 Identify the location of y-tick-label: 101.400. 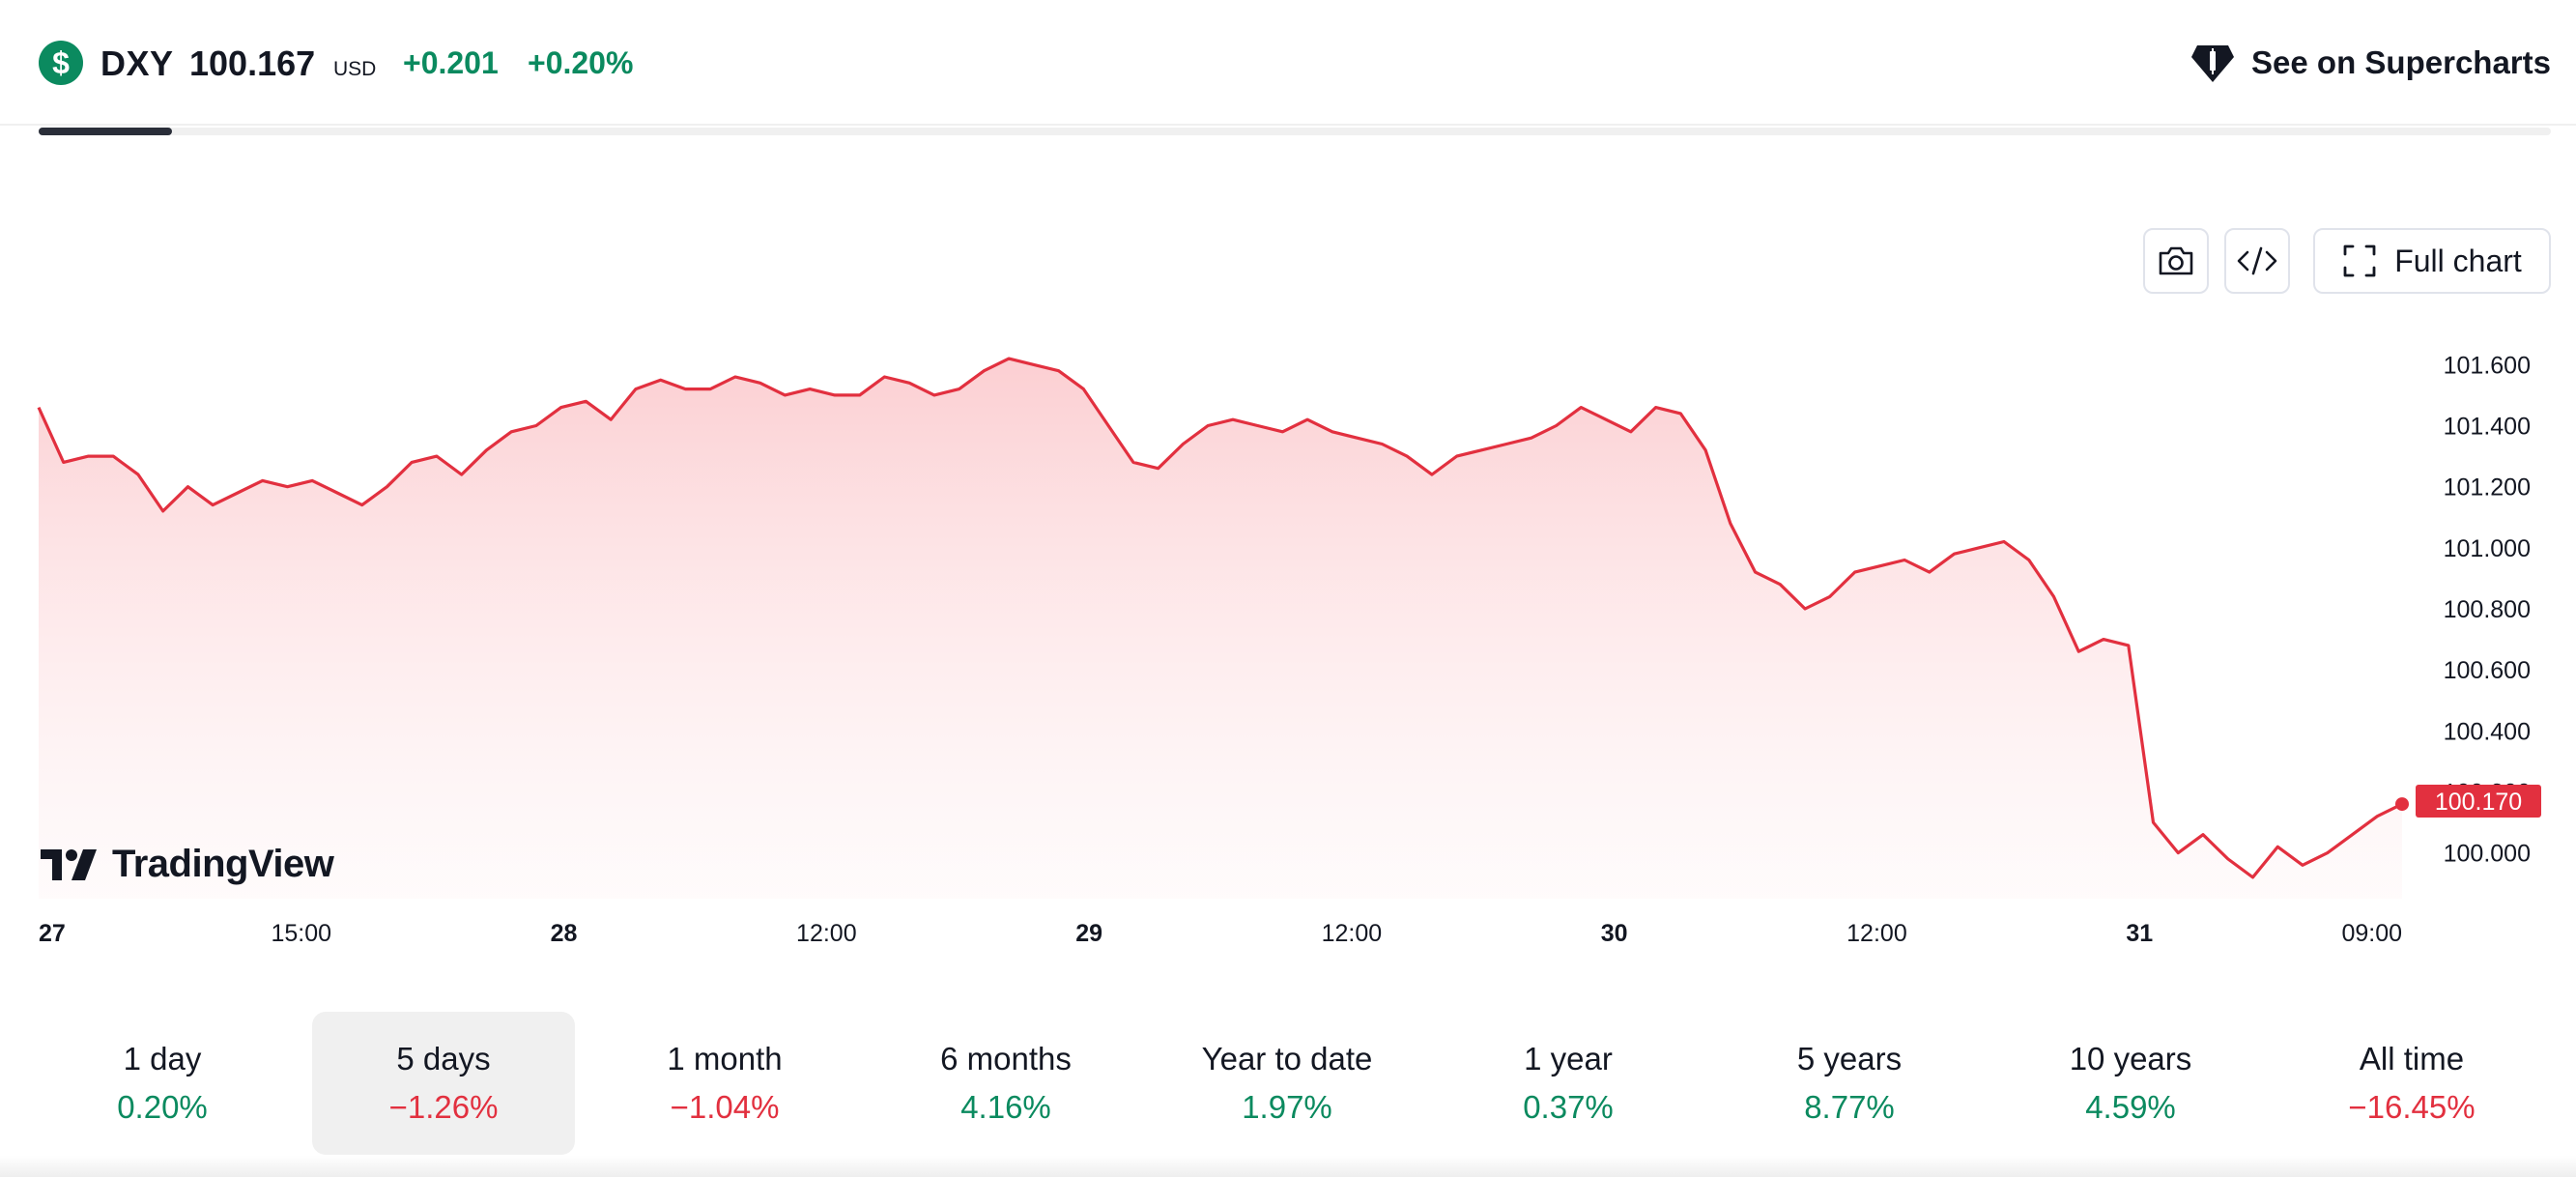
(2488, 427).